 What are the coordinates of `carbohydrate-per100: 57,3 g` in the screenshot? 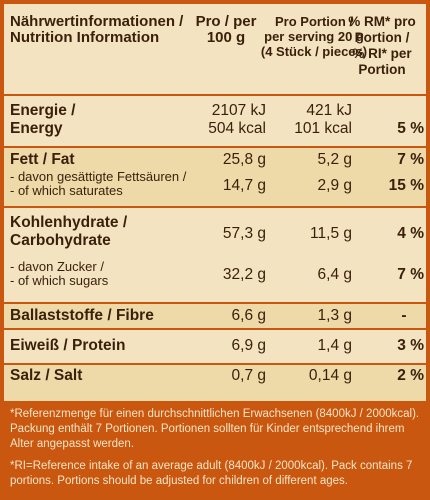 It's located at (244, 233).